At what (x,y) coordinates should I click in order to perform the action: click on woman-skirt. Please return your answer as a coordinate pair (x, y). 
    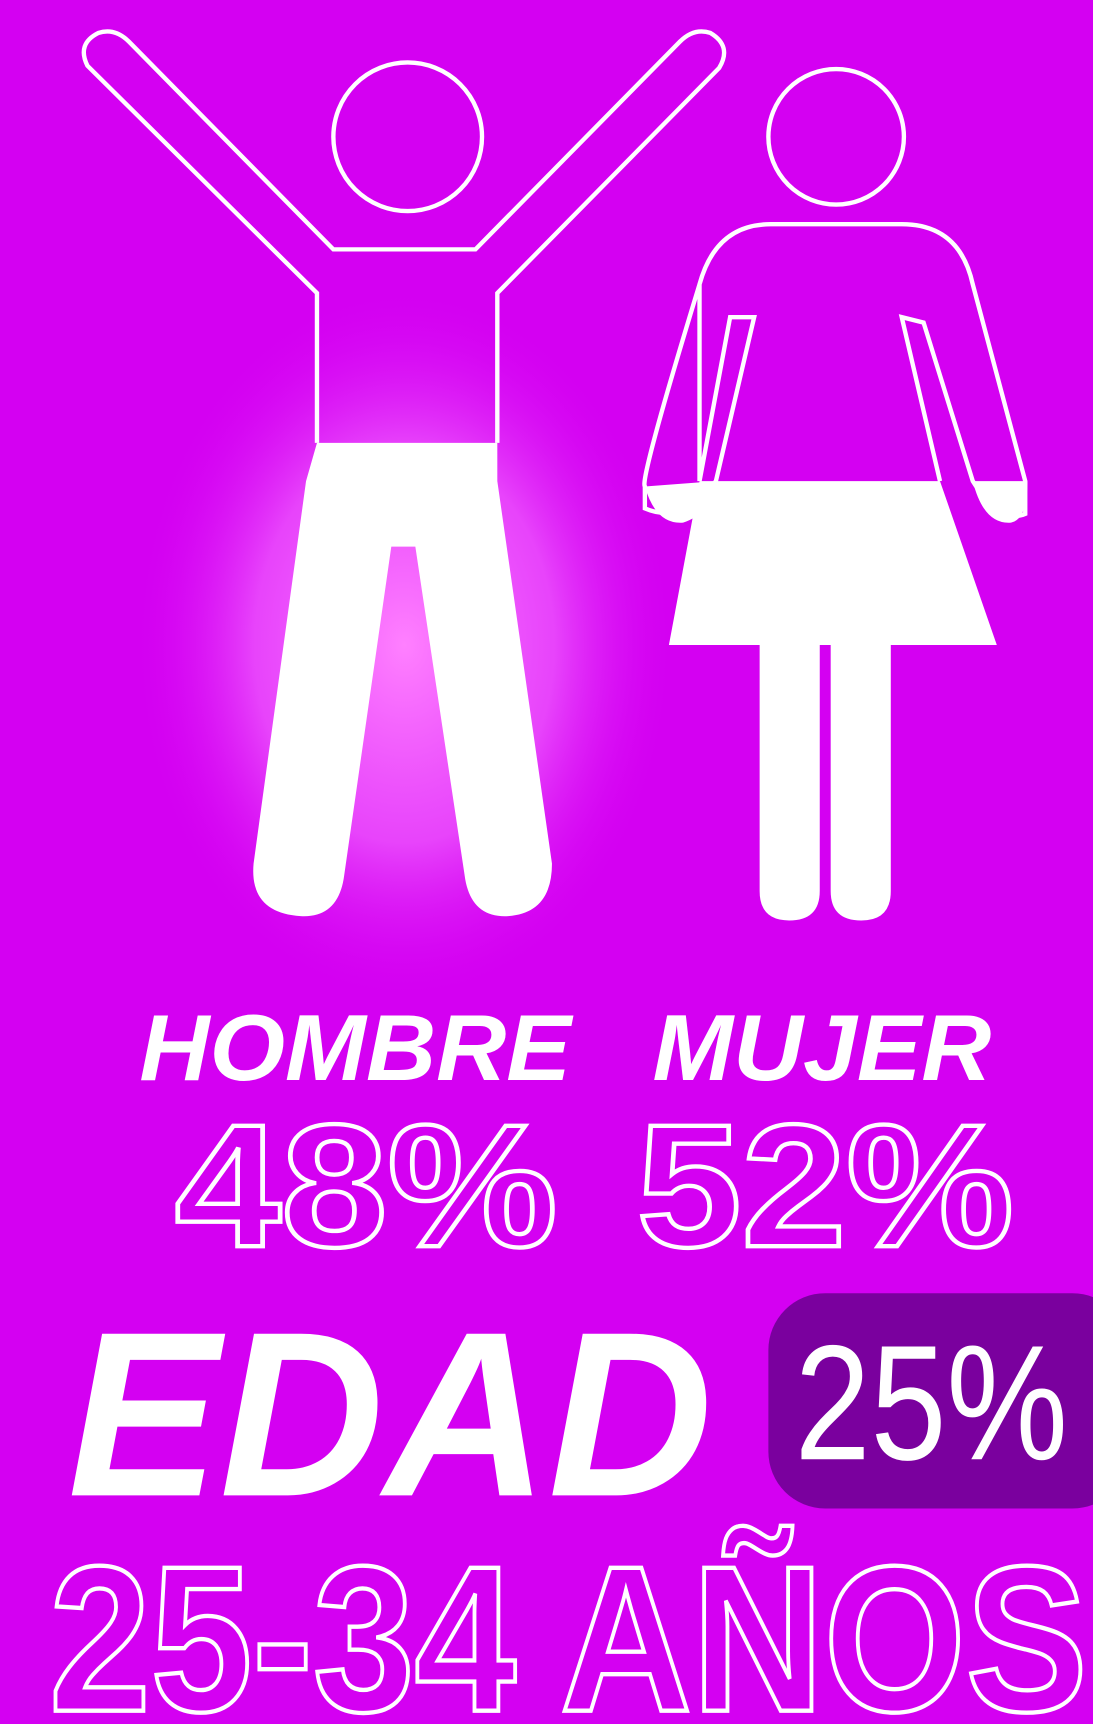
    Looking at the image, I should click on (832, 563).